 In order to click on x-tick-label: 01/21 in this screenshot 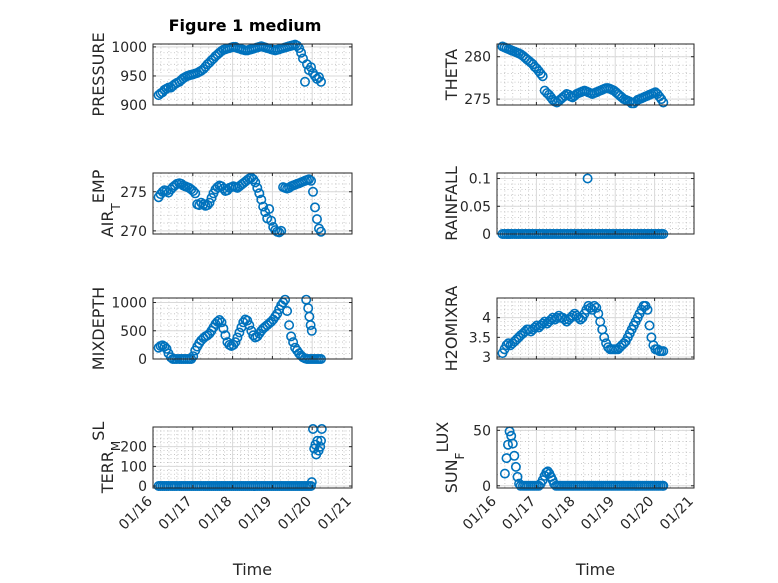, I will do `click(677, 514)`.